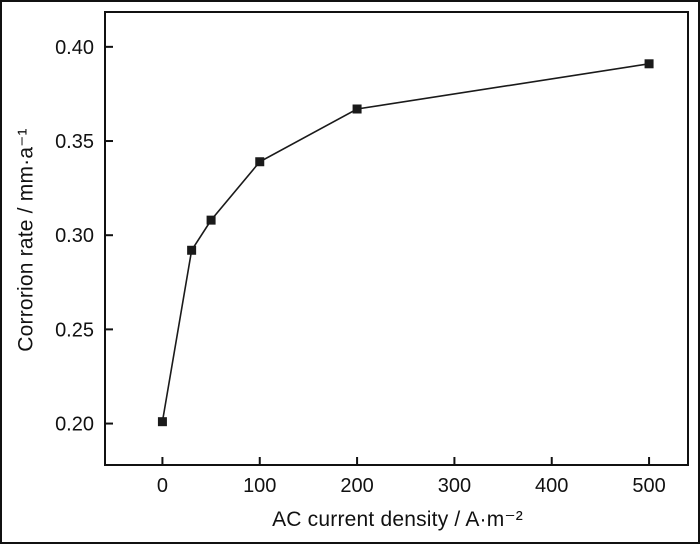 This screenshot has width=700, height=544. Describe the element at coordinates (74, 425) in the screenshot. I see `y-tick-label: 0.20` at that location.